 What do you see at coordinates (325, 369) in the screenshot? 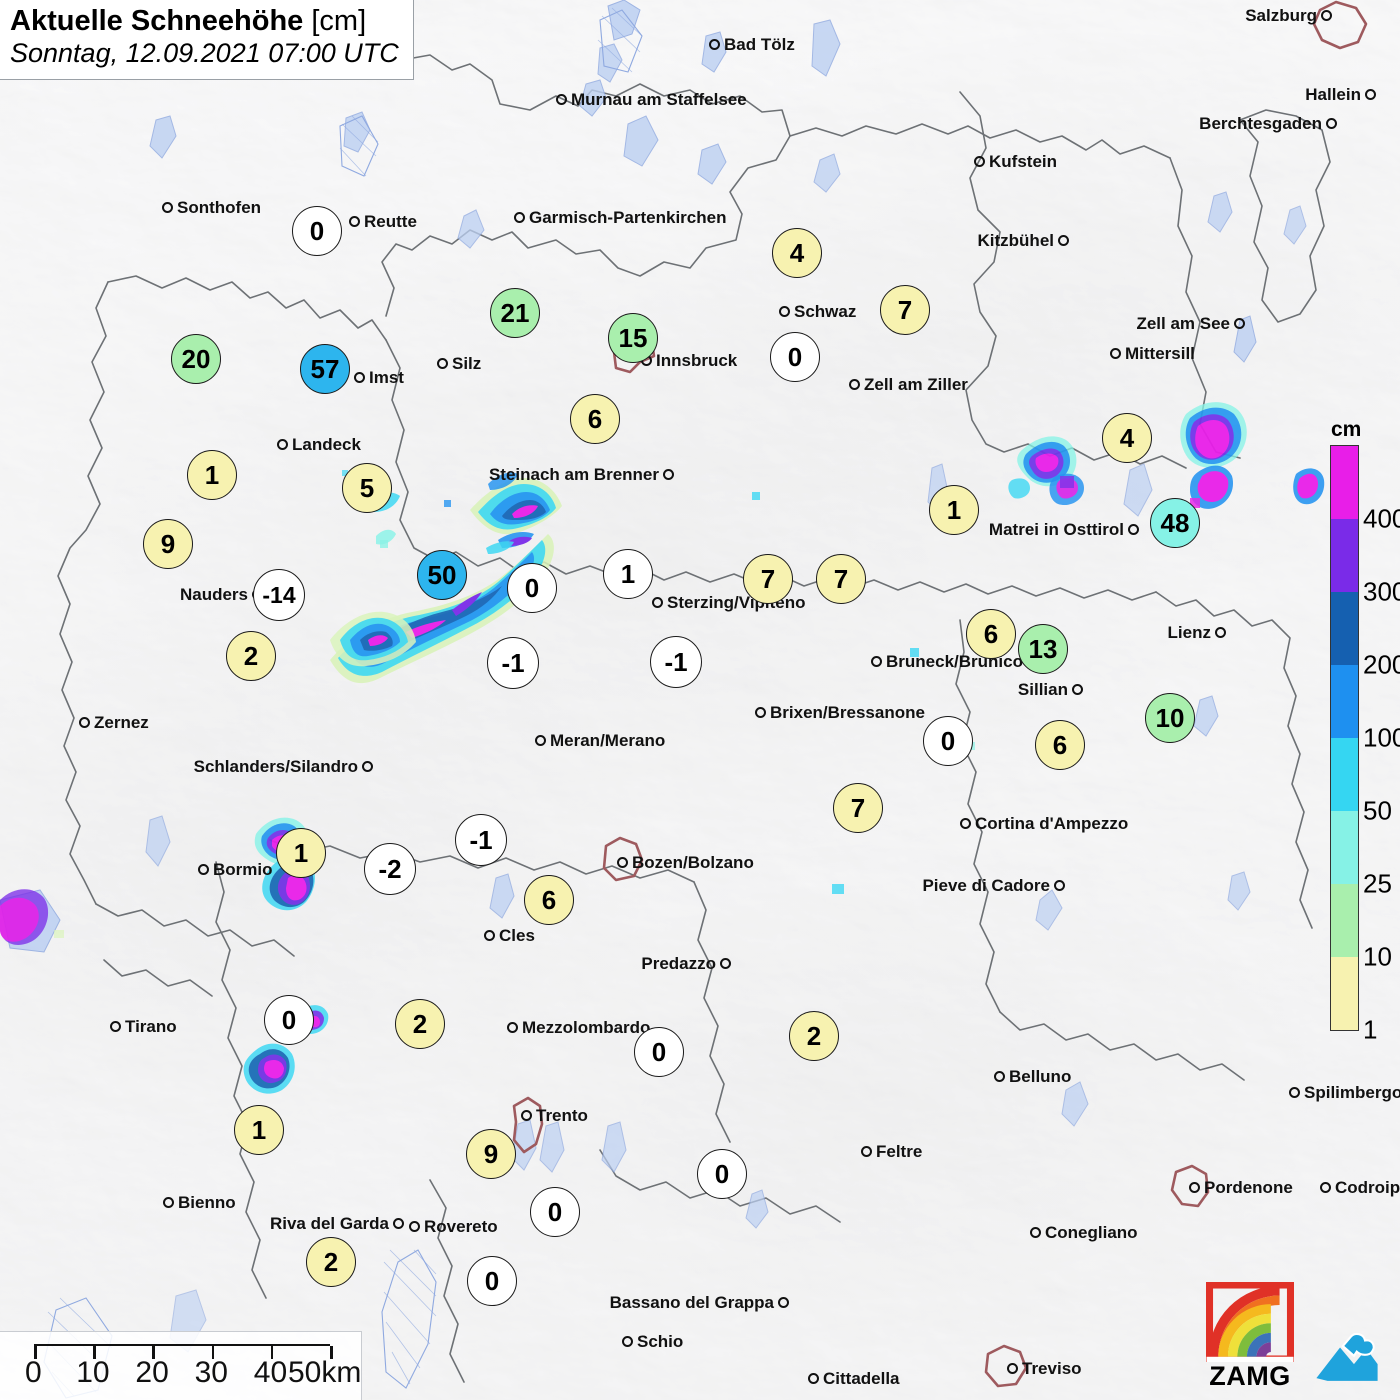
I see `station-value-marker: 57` at bounding box center [325, 369].